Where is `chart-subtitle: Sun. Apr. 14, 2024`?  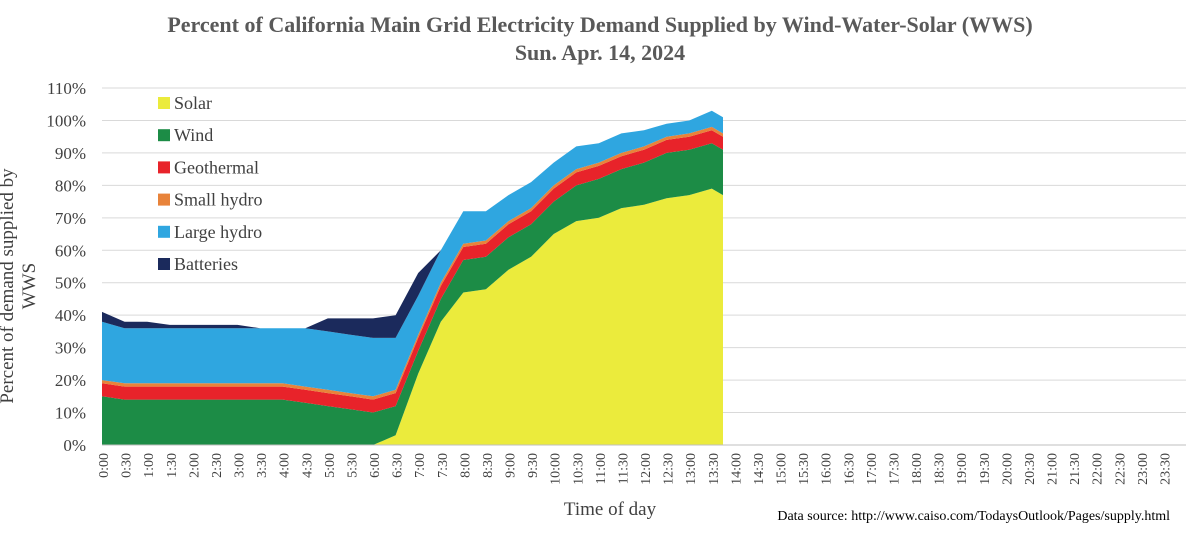 chart-subtitle: Sun. Apr. 14, 2024 is located at coordinates (600, 52).